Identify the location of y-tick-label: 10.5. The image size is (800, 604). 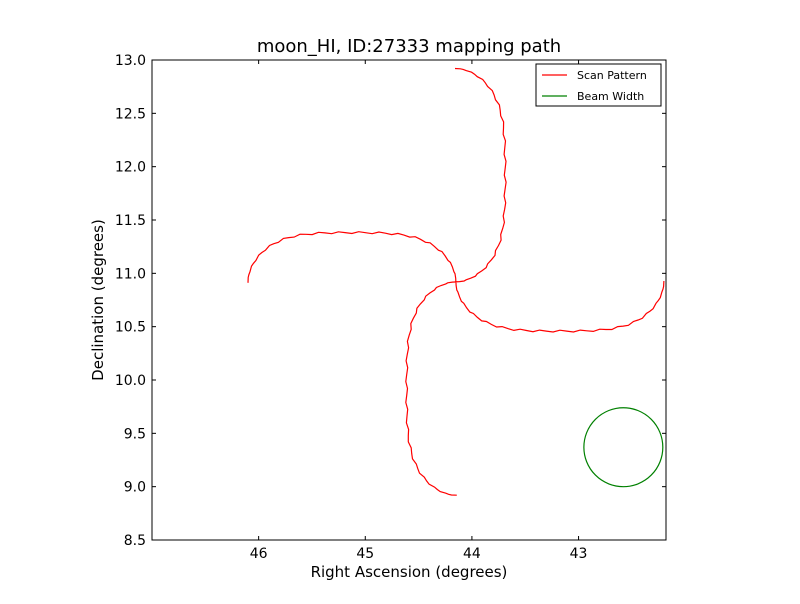
(130, 328).